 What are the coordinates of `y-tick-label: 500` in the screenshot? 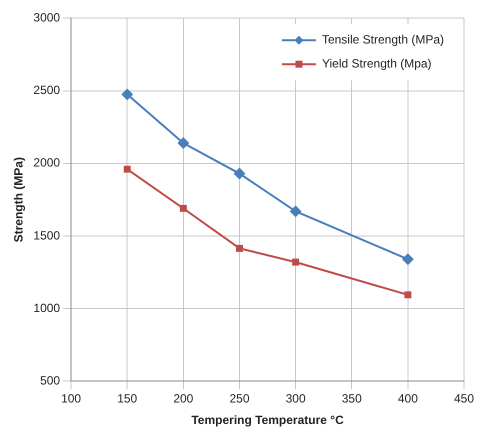 It's located at (50, 381).